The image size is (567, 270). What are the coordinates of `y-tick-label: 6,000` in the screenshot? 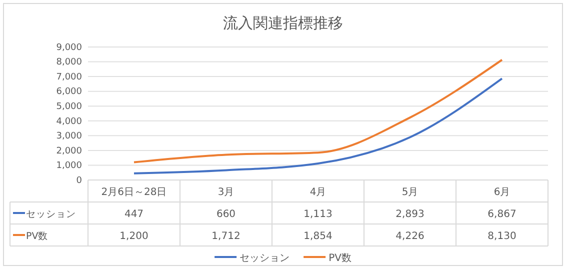 It's located at (69, 92).